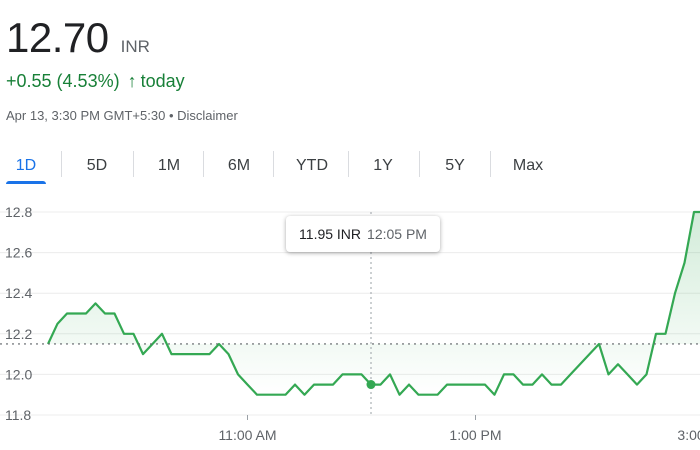  What do you see at coordinates (18, 293) in the screenshot?
I see `y-tick-label: 12.4` at bounding box center [18, 293].